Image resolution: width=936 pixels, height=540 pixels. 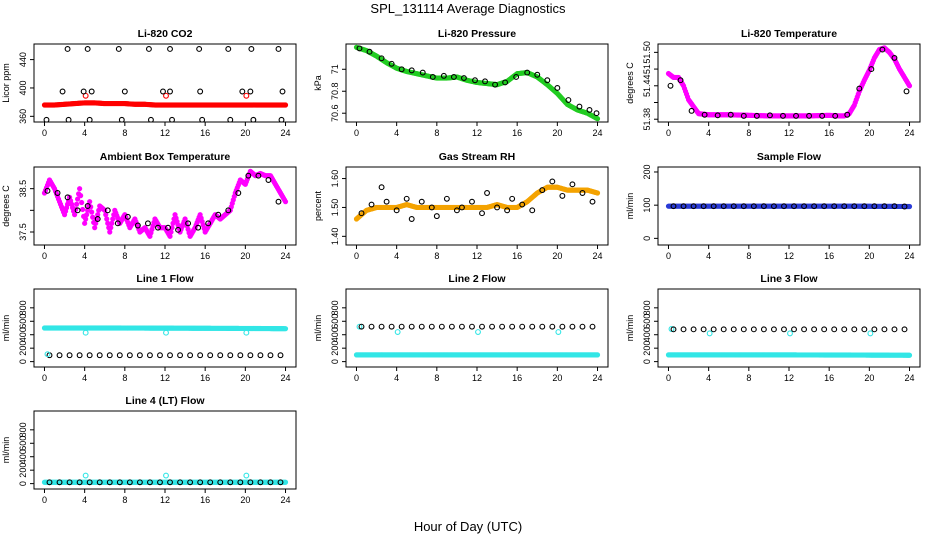 I want to click on y-tick-label: 360, so click(x=23, y=116).